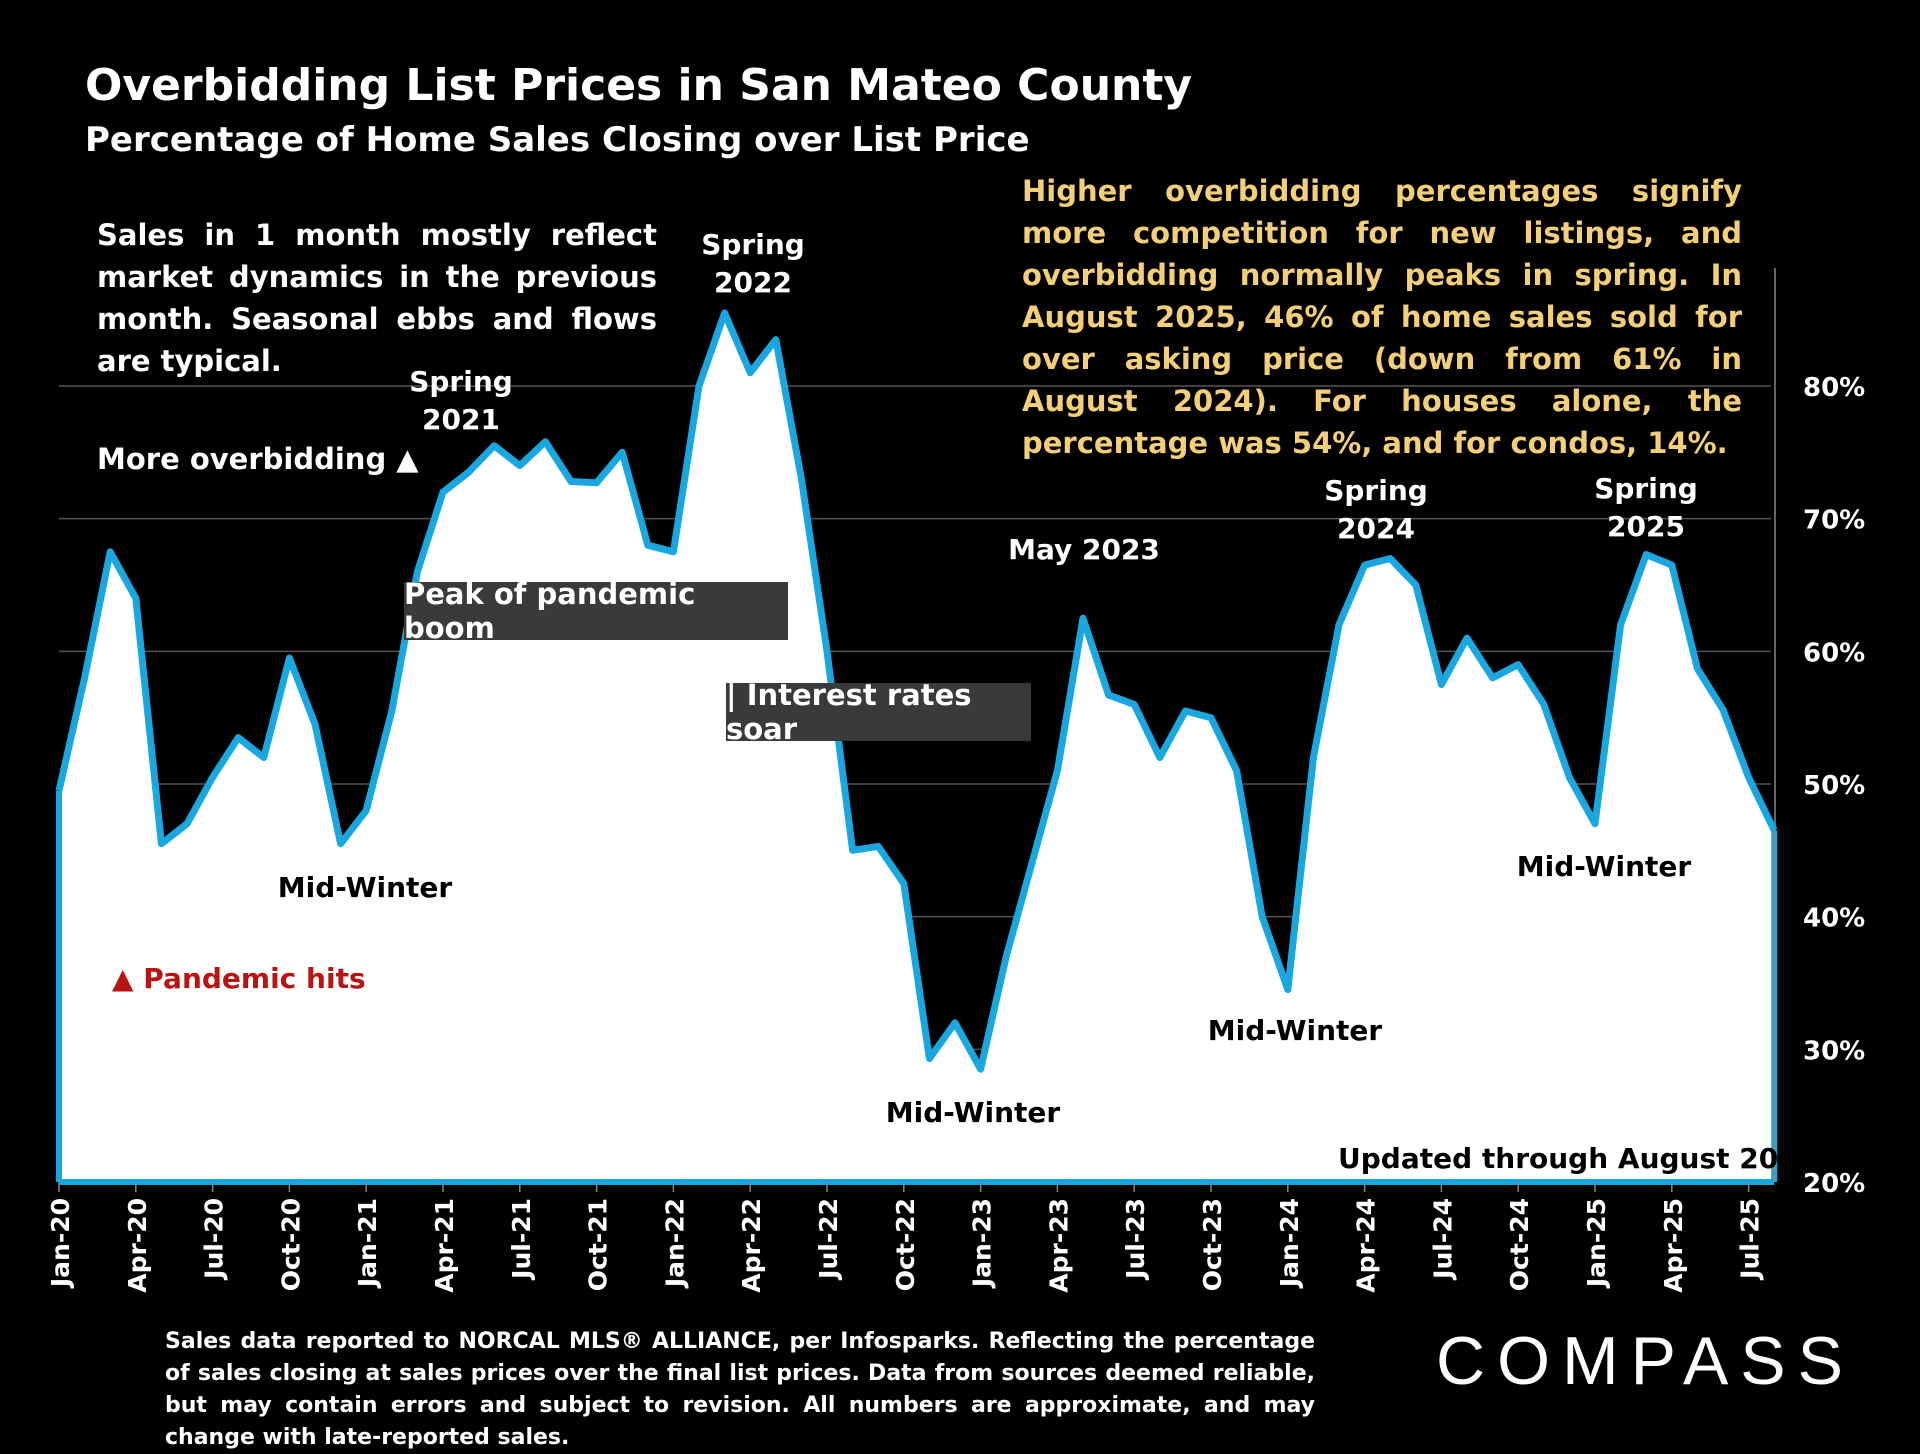 The width and height of the screenshot is (1920, 1454). What do you see at coordinates (444, 1245) in the screenshot?
I see `x-tick-label: Apr-21` at bounding box center [444, 1245].